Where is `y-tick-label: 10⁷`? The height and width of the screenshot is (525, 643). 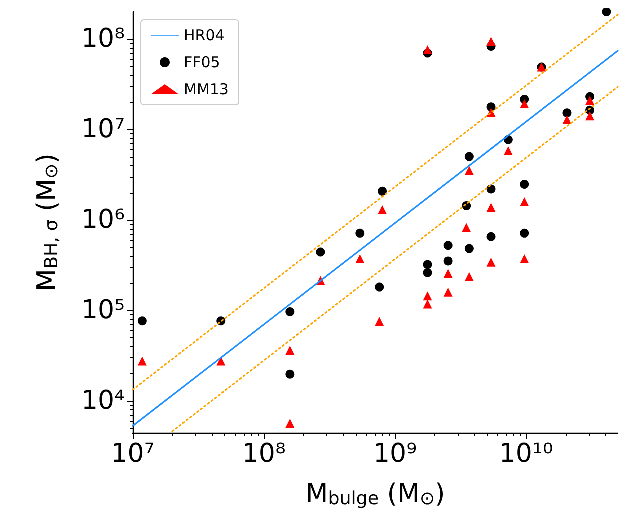 y-tick-label: 10⁷ is located at coordinates (103, 129).